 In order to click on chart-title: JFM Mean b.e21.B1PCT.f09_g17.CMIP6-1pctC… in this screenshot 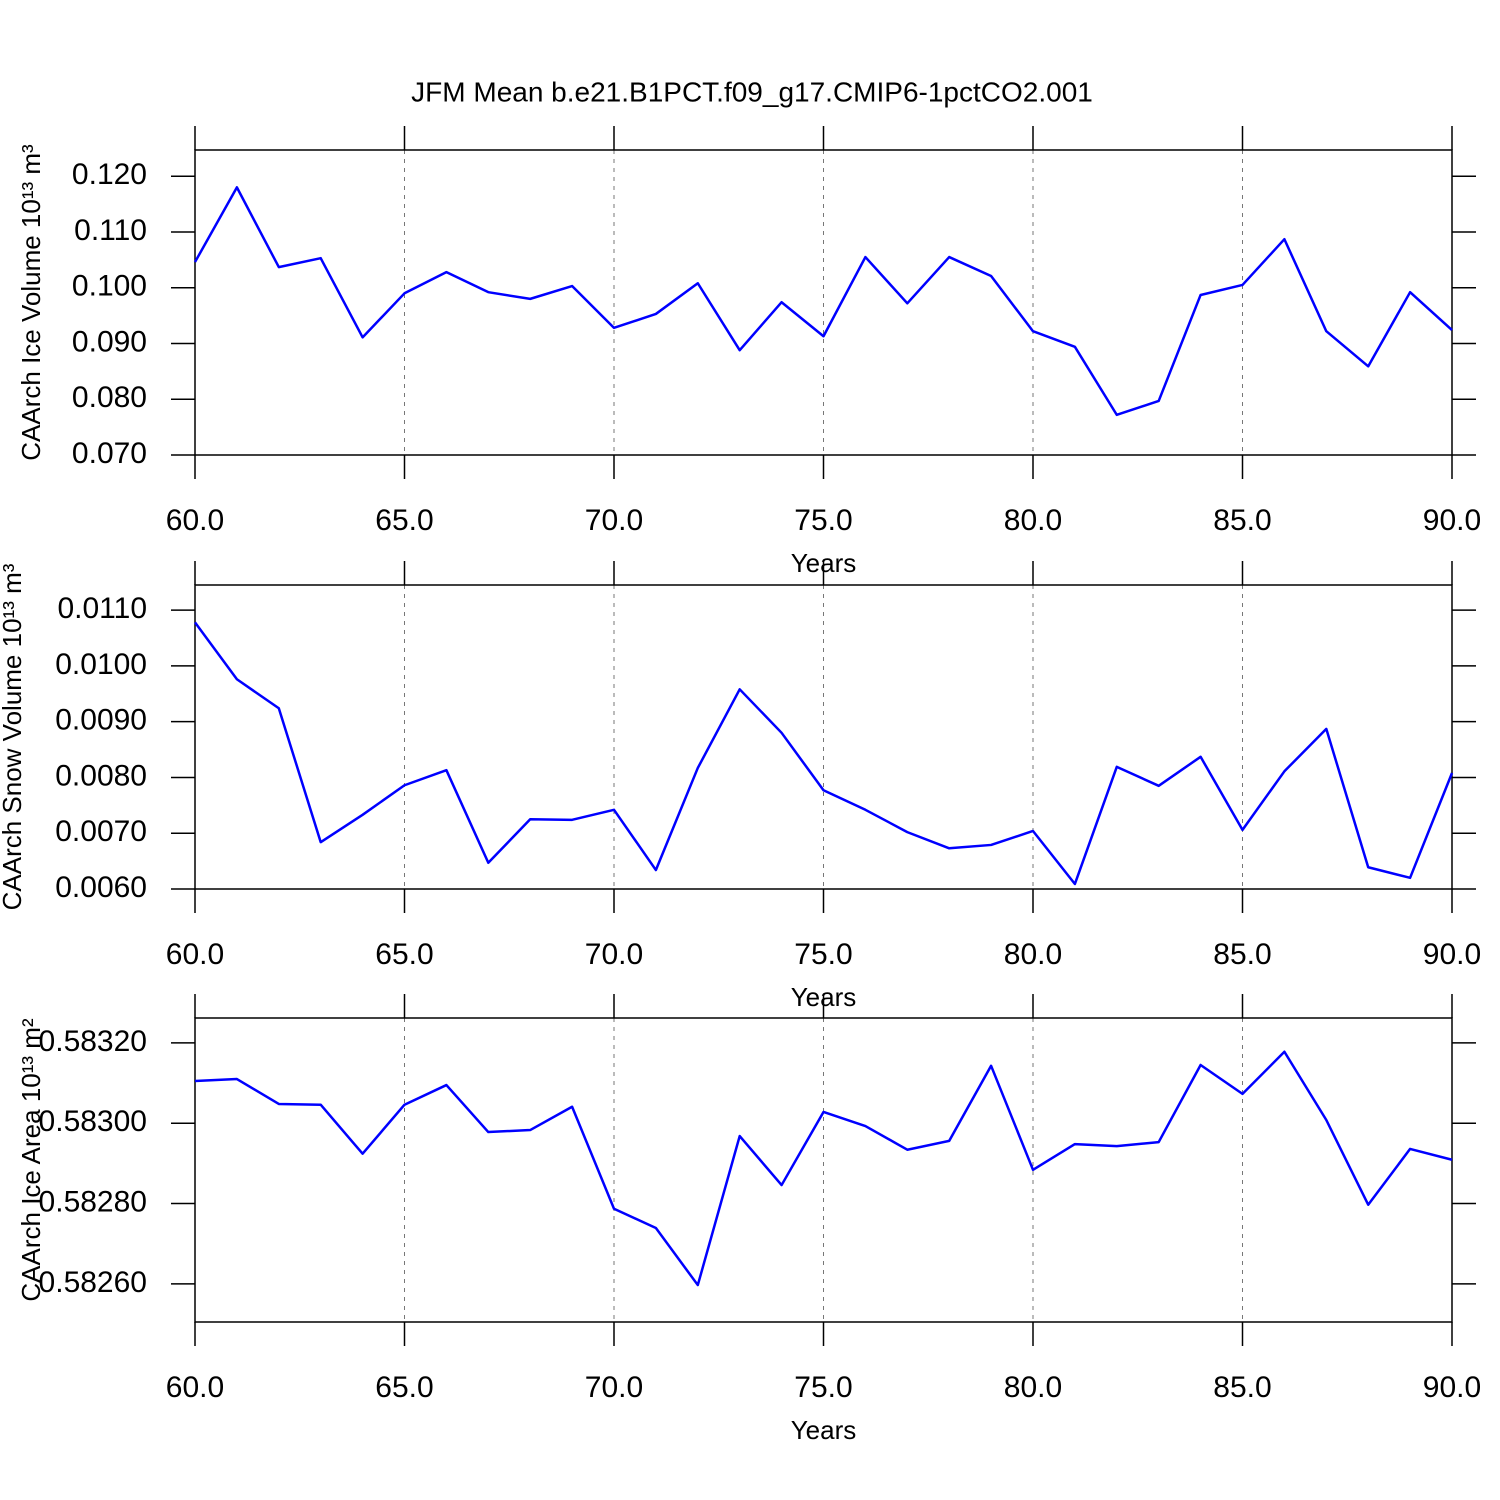, I will do `click(752, 91)`.